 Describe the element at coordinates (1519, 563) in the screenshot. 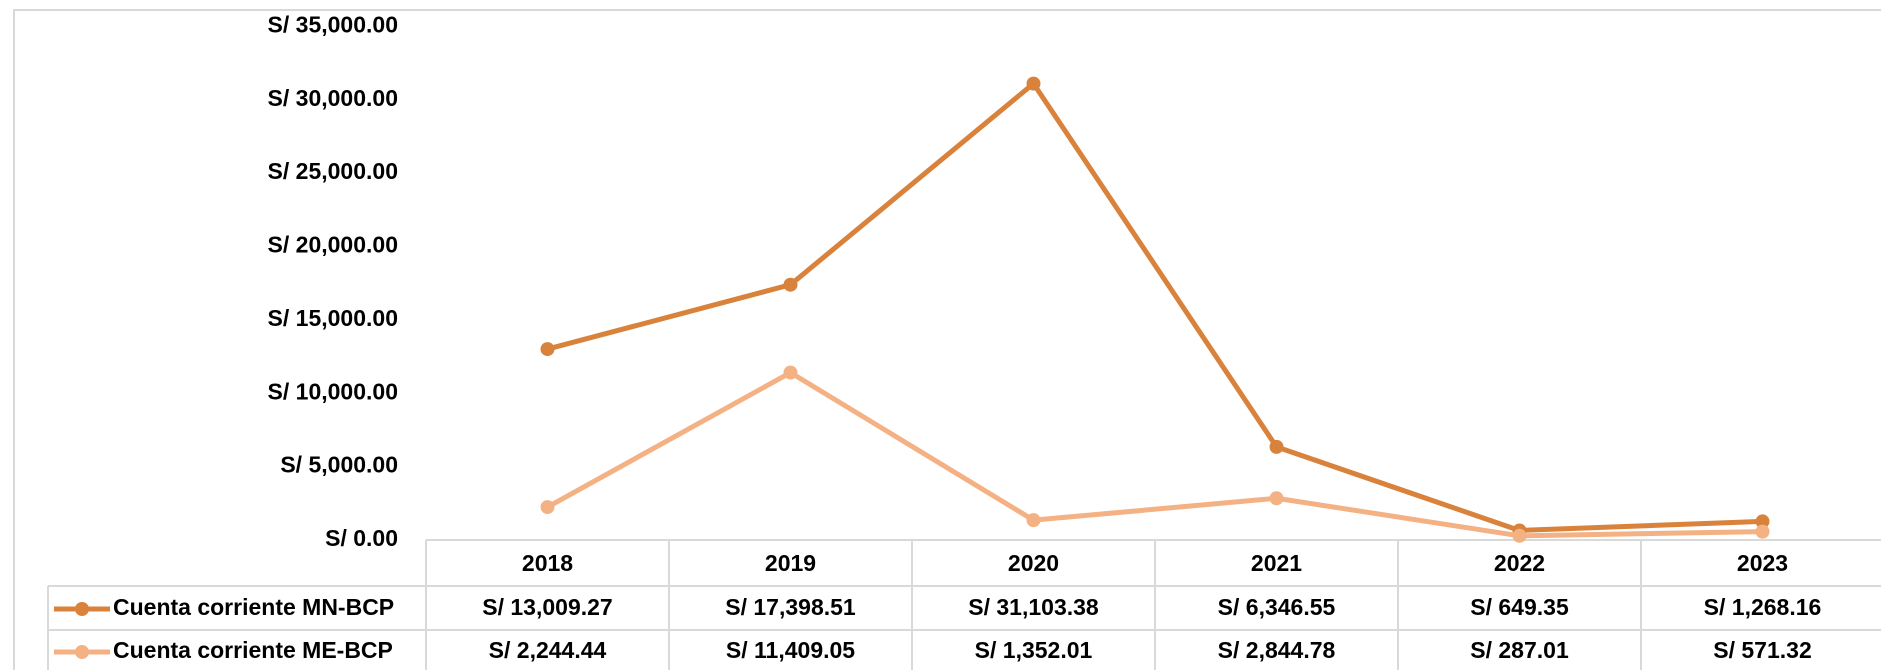

I see `x-tick-label: 2022` at that location.